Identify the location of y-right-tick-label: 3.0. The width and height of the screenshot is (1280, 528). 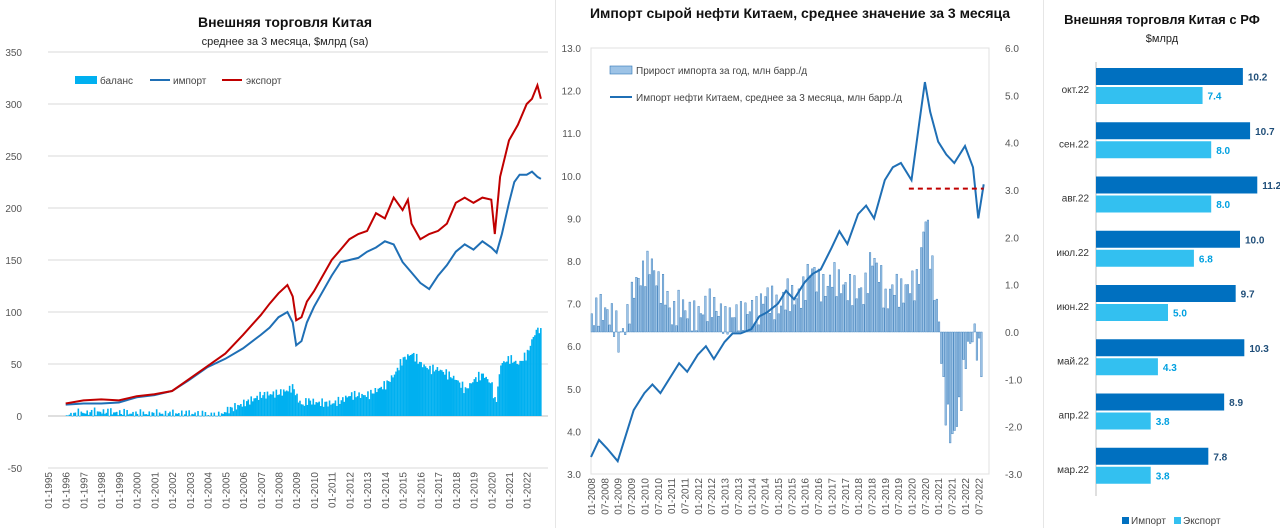
(1012, 191).